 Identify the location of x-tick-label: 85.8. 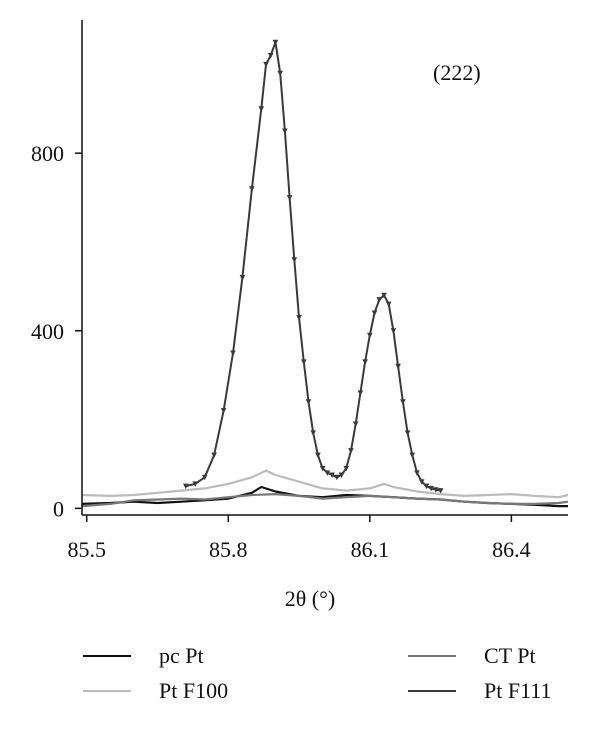
(228, 549).